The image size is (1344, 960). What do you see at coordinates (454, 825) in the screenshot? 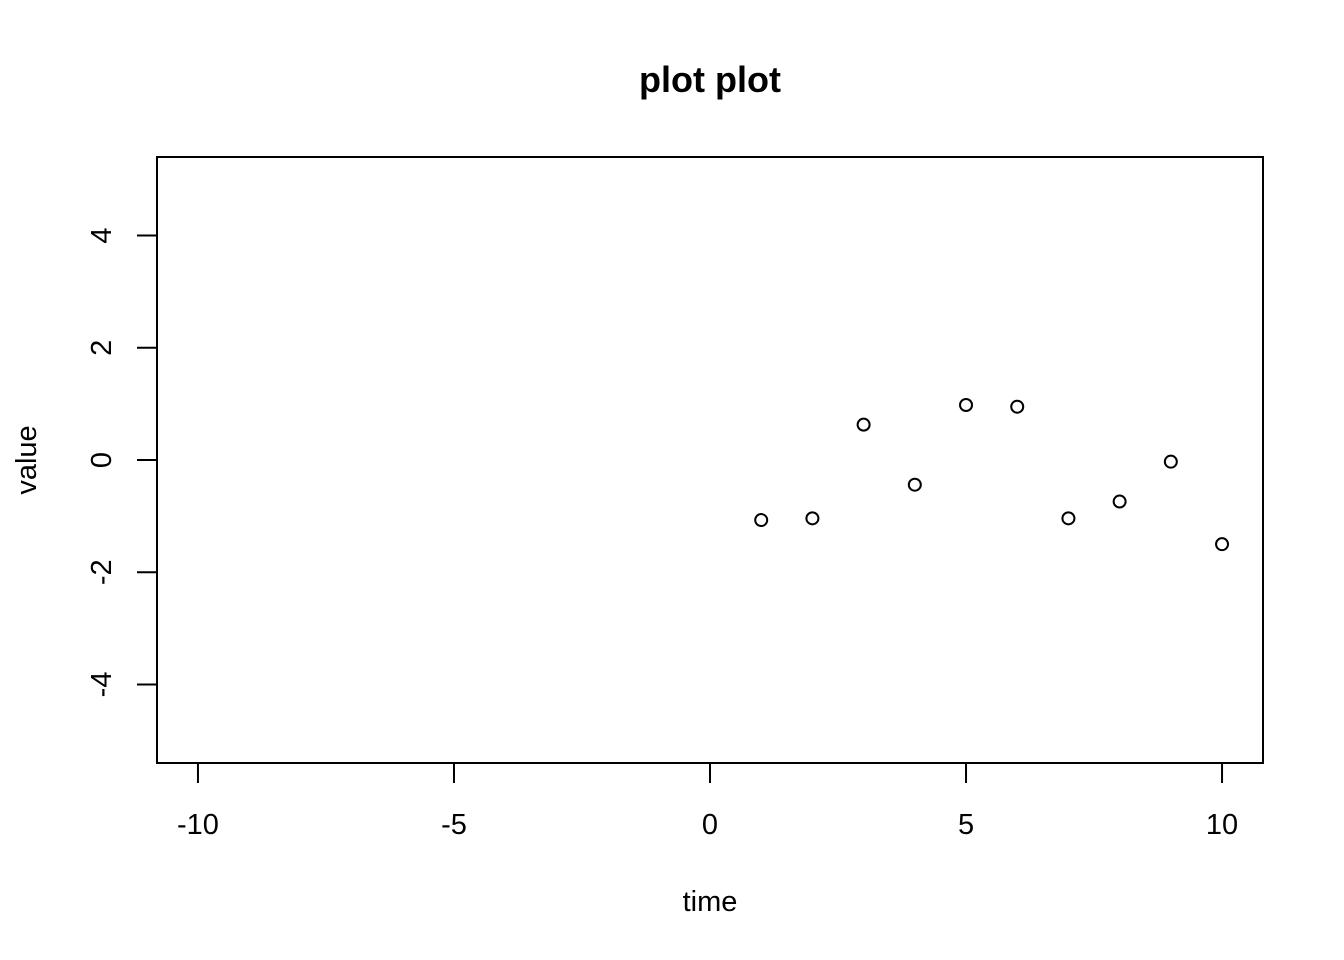
I see `x-tick-label: -5` at bounding box center [454, 825].